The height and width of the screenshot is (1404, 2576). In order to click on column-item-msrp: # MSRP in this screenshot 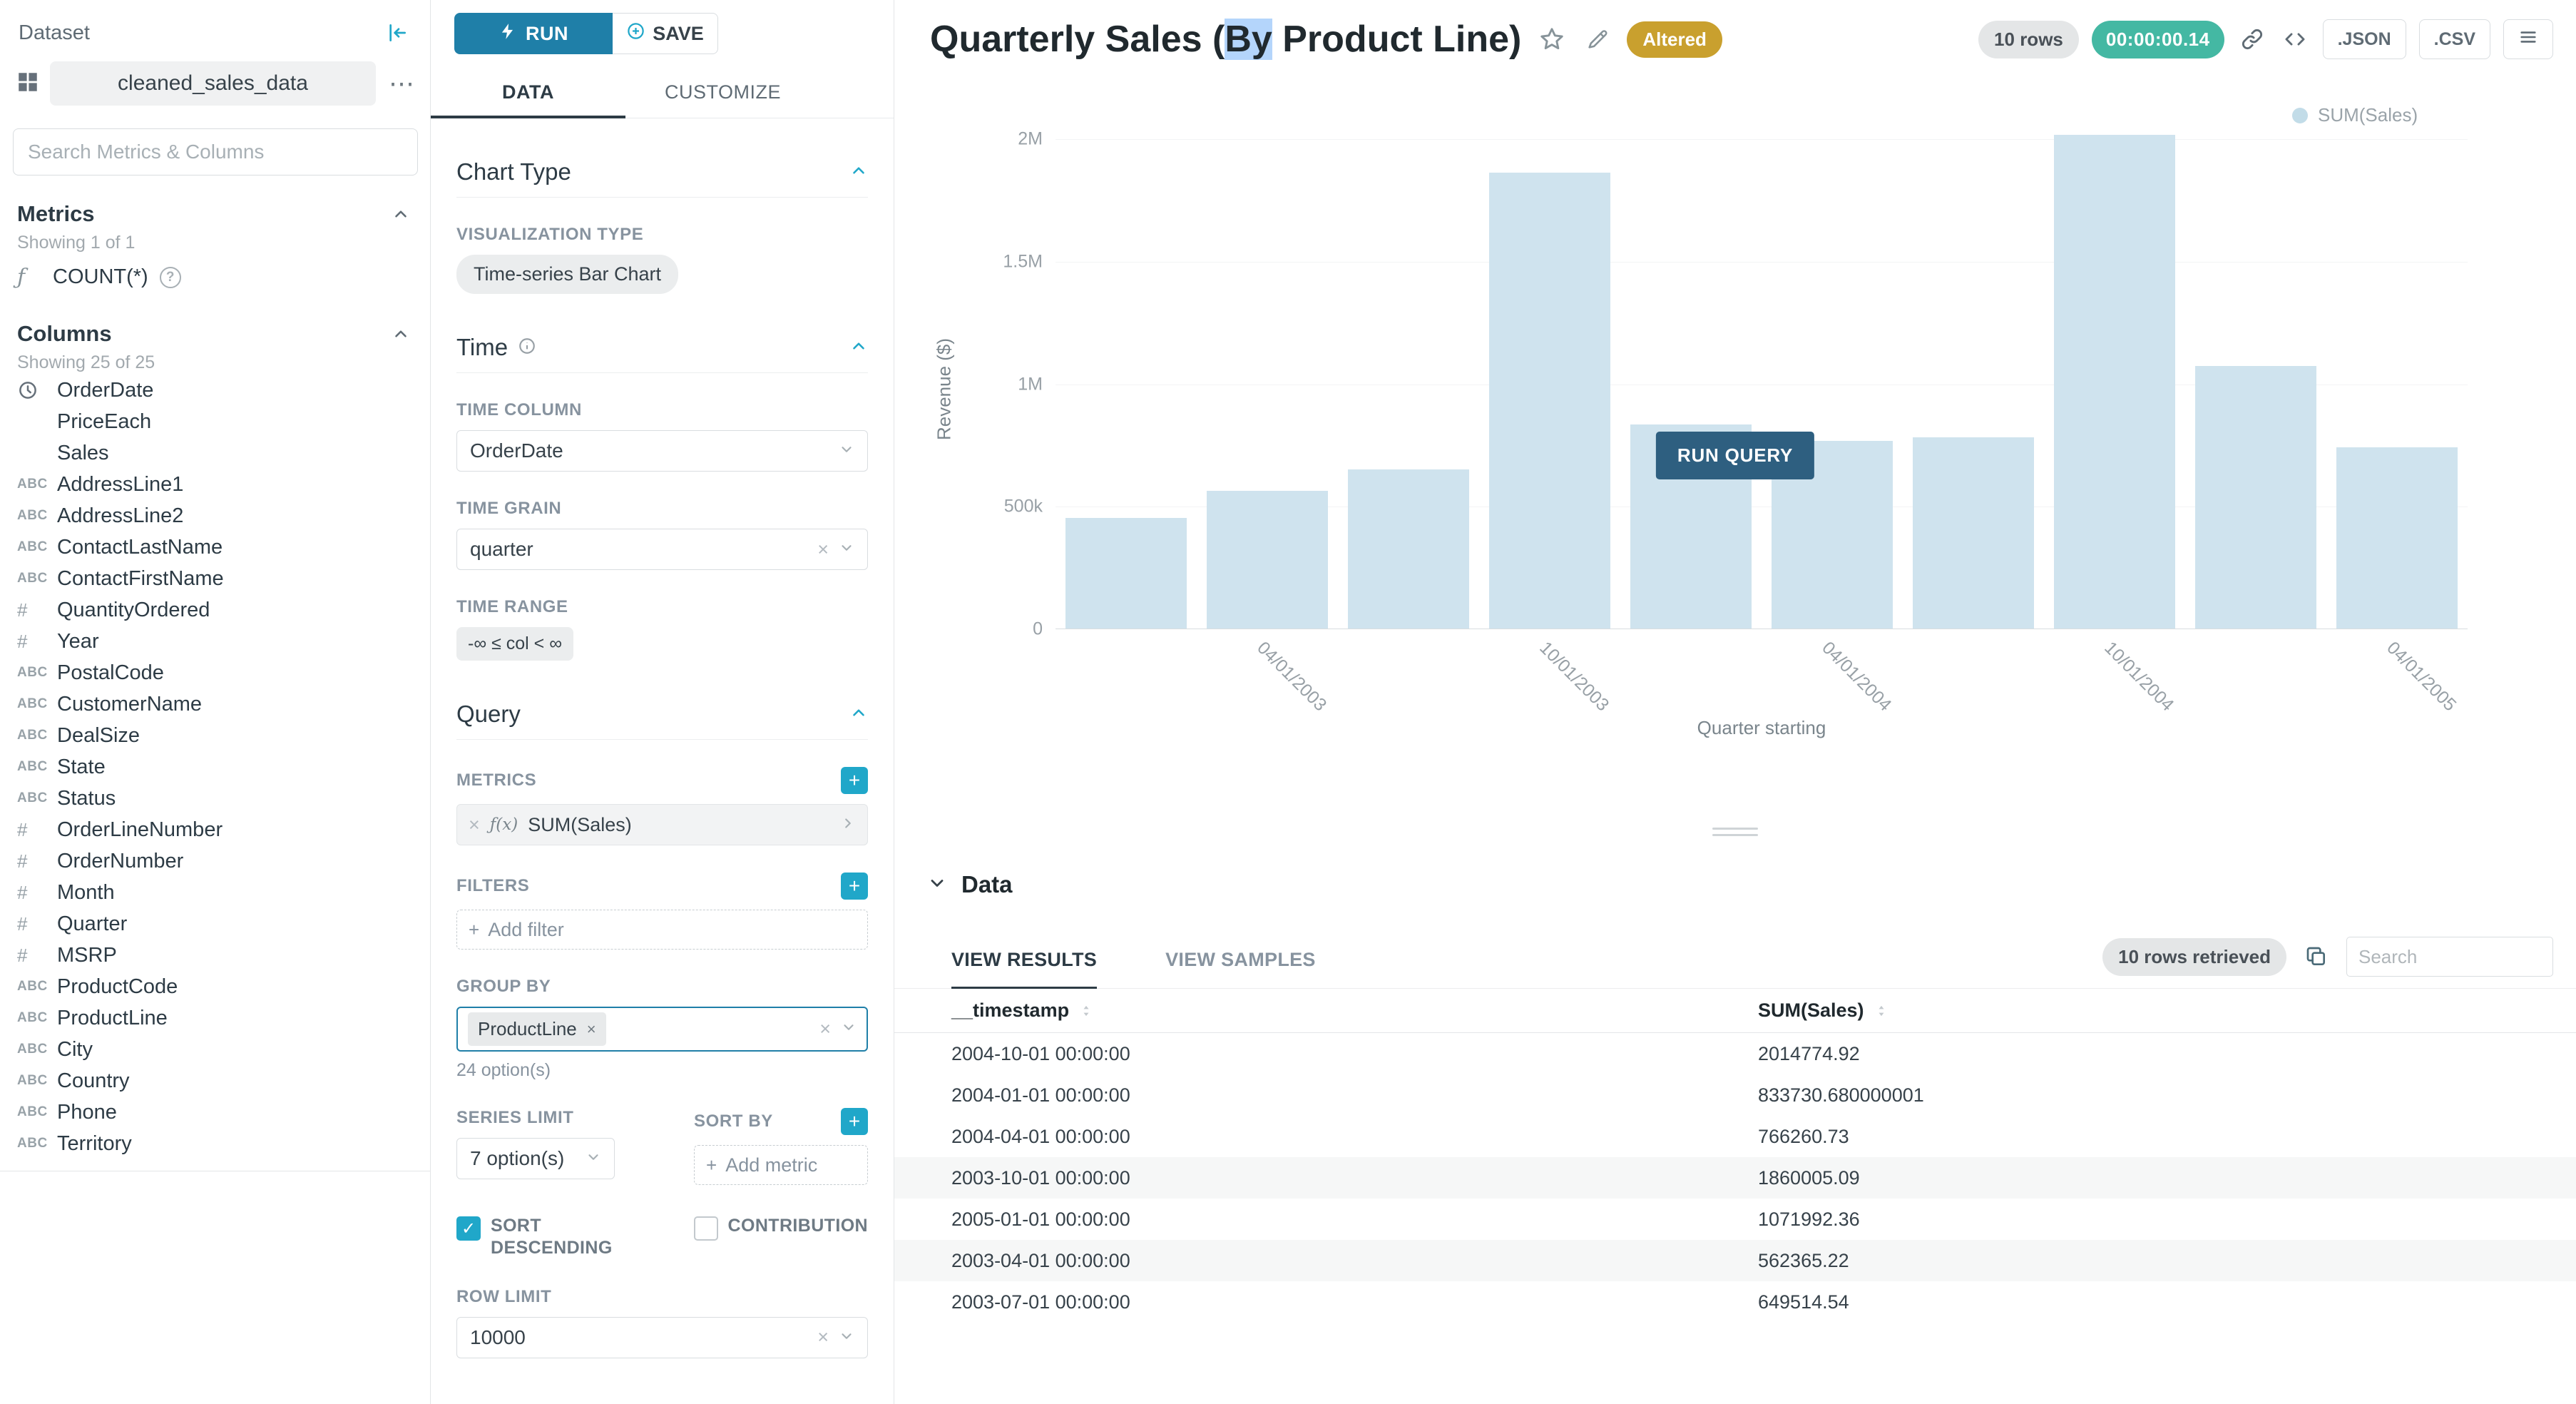, I will do `click(215, 955)`.